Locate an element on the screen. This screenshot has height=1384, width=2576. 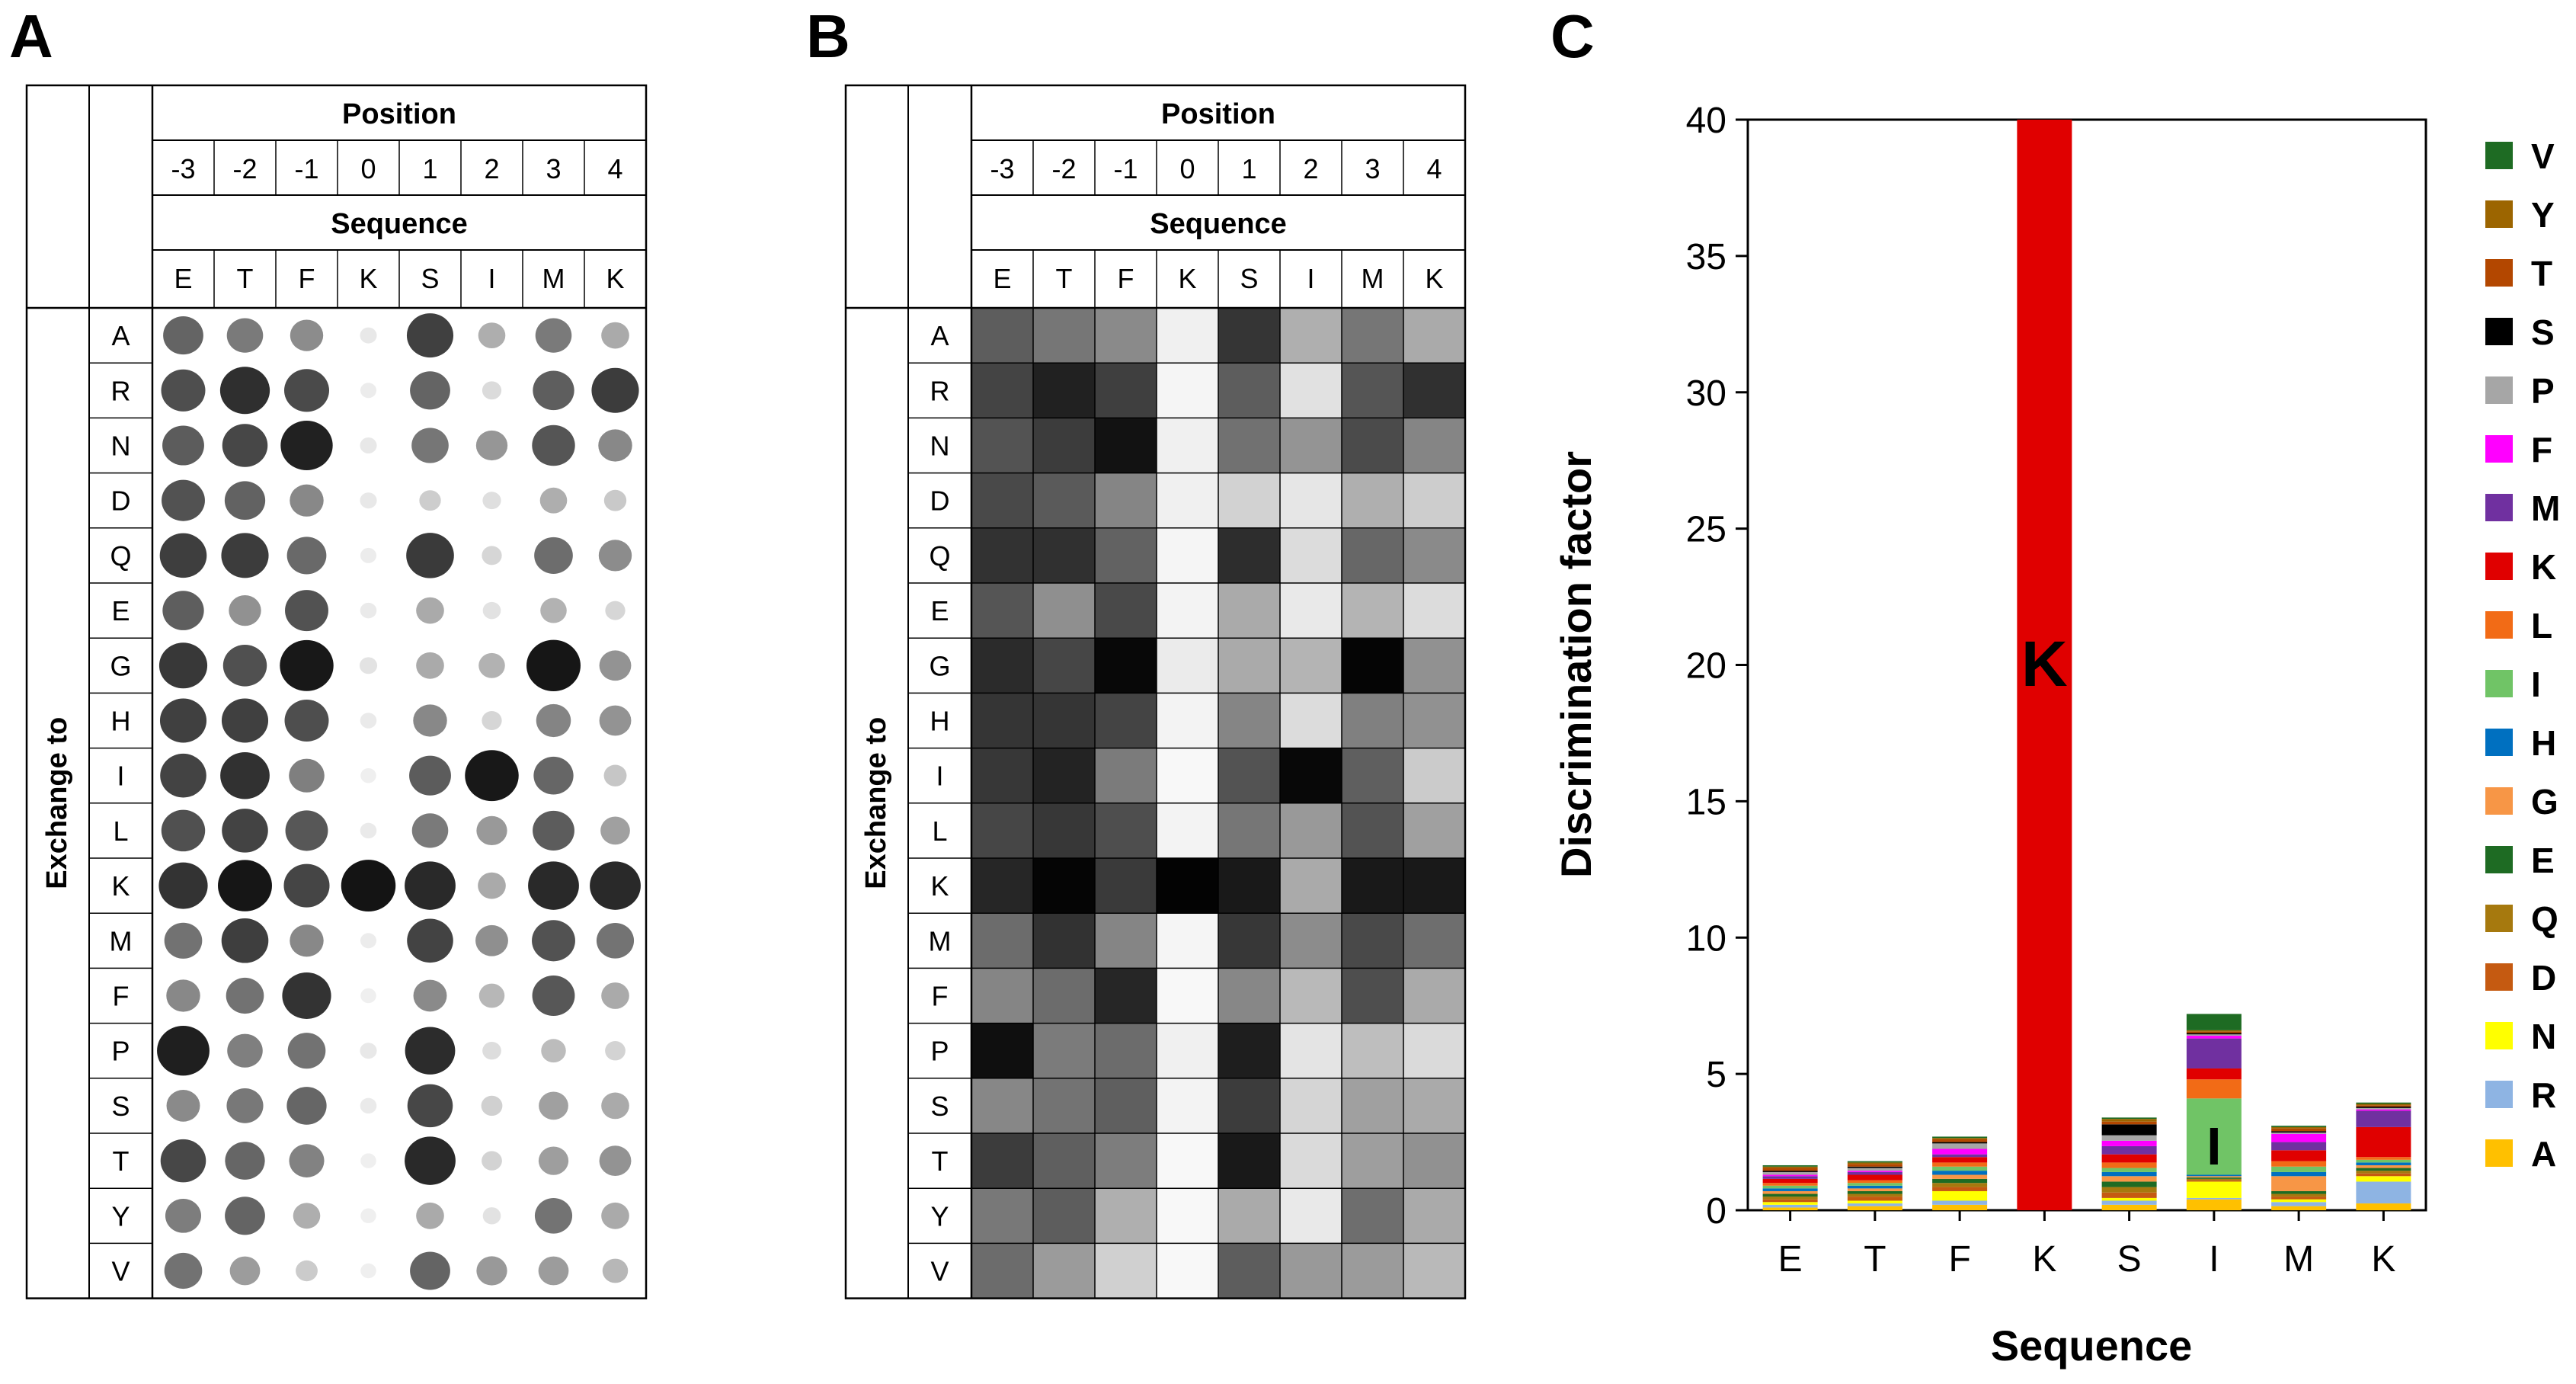
bar-segment-F is located at coordinates (1960, 1152).